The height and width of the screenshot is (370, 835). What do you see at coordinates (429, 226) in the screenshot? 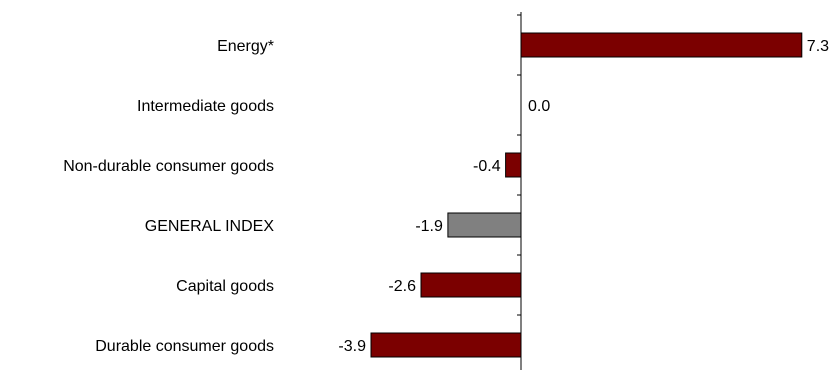
I see `value-label-general-index: -1.9` at bounding box center [429, 226].